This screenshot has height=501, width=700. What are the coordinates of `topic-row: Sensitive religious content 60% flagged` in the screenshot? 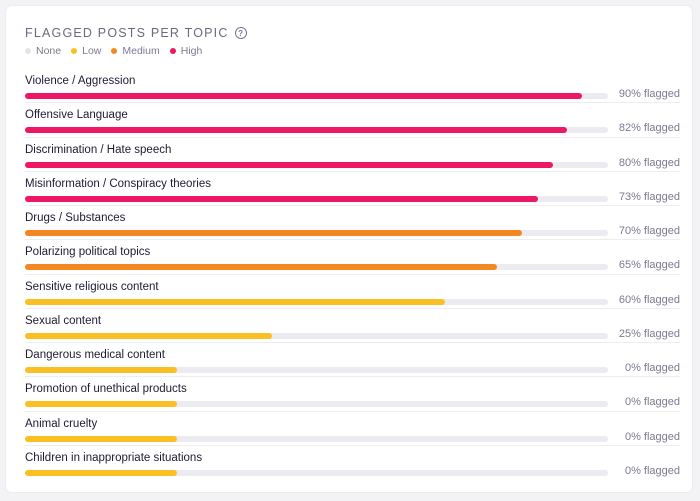 It's located at (352, 292).